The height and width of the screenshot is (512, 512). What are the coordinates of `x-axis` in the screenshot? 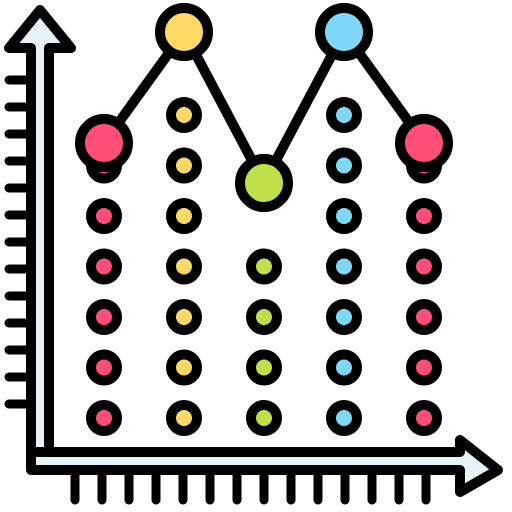 It's located at (264, 470).